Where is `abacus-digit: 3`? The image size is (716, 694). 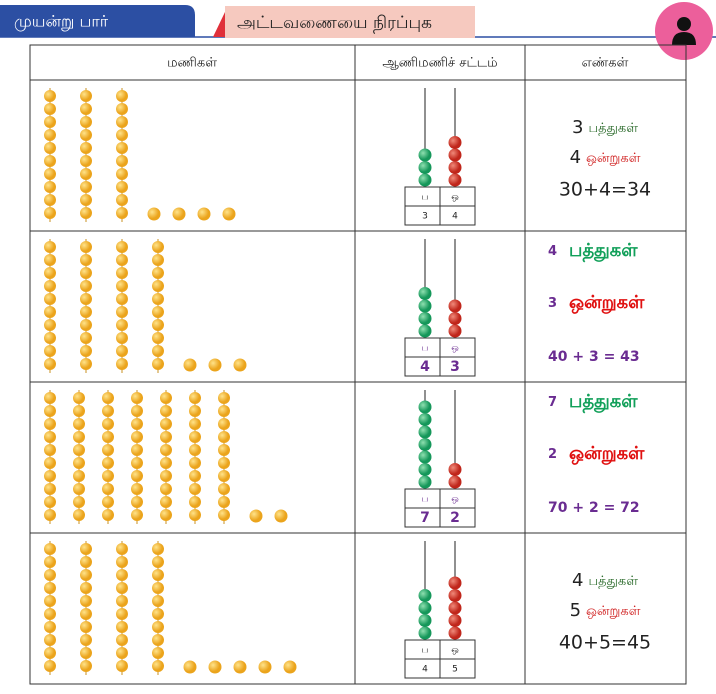
abacus-digit: 3 is located at coordinates (455, 367).